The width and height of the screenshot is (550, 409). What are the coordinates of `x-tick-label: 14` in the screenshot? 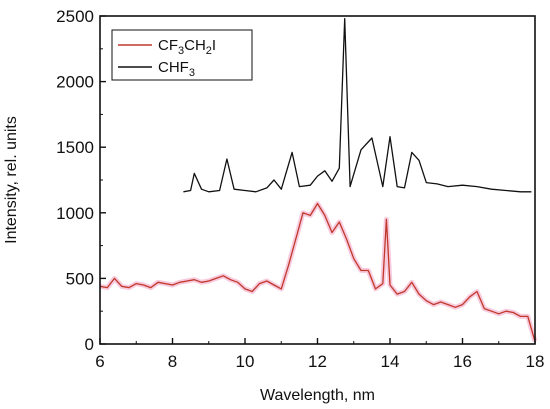 It's located at (390, 361).